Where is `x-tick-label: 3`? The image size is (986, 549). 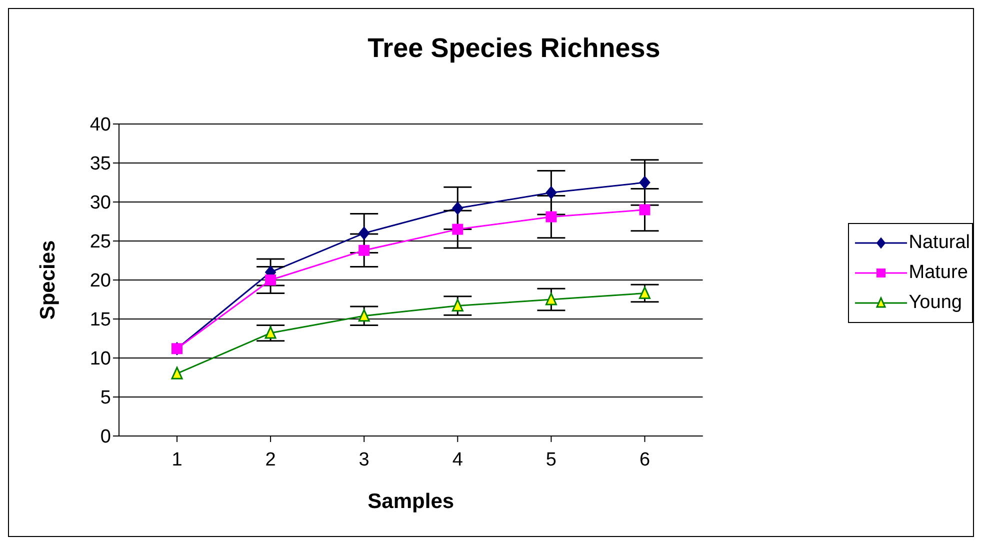 x-tick-label: 3 is located at coordinates (364, 459).